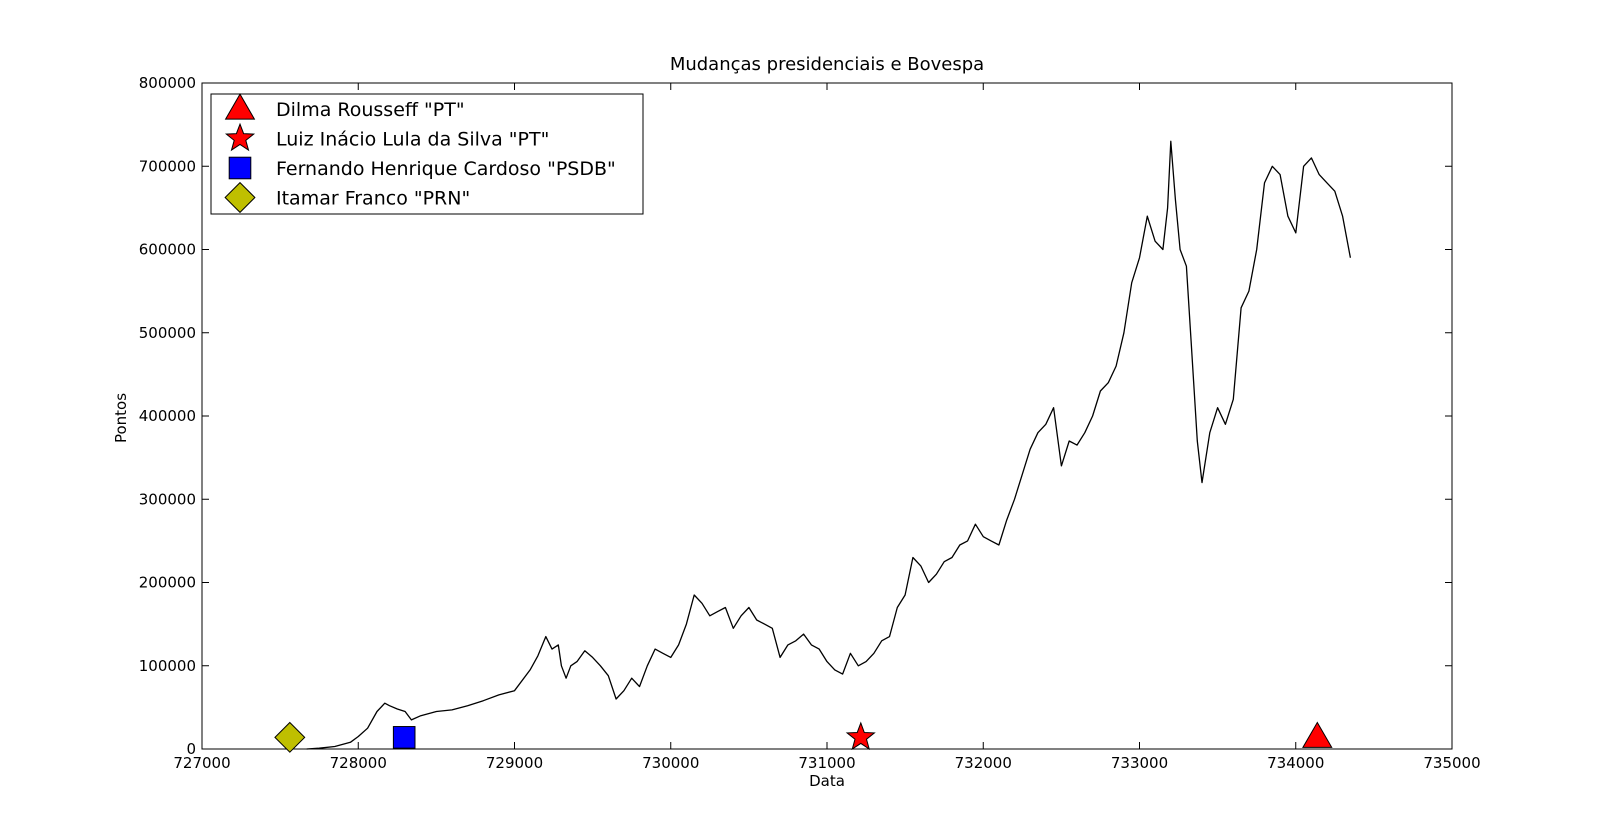 This screenshot has width=1600, height=825. I want to click on legend-marker-square, so click(240, 168).